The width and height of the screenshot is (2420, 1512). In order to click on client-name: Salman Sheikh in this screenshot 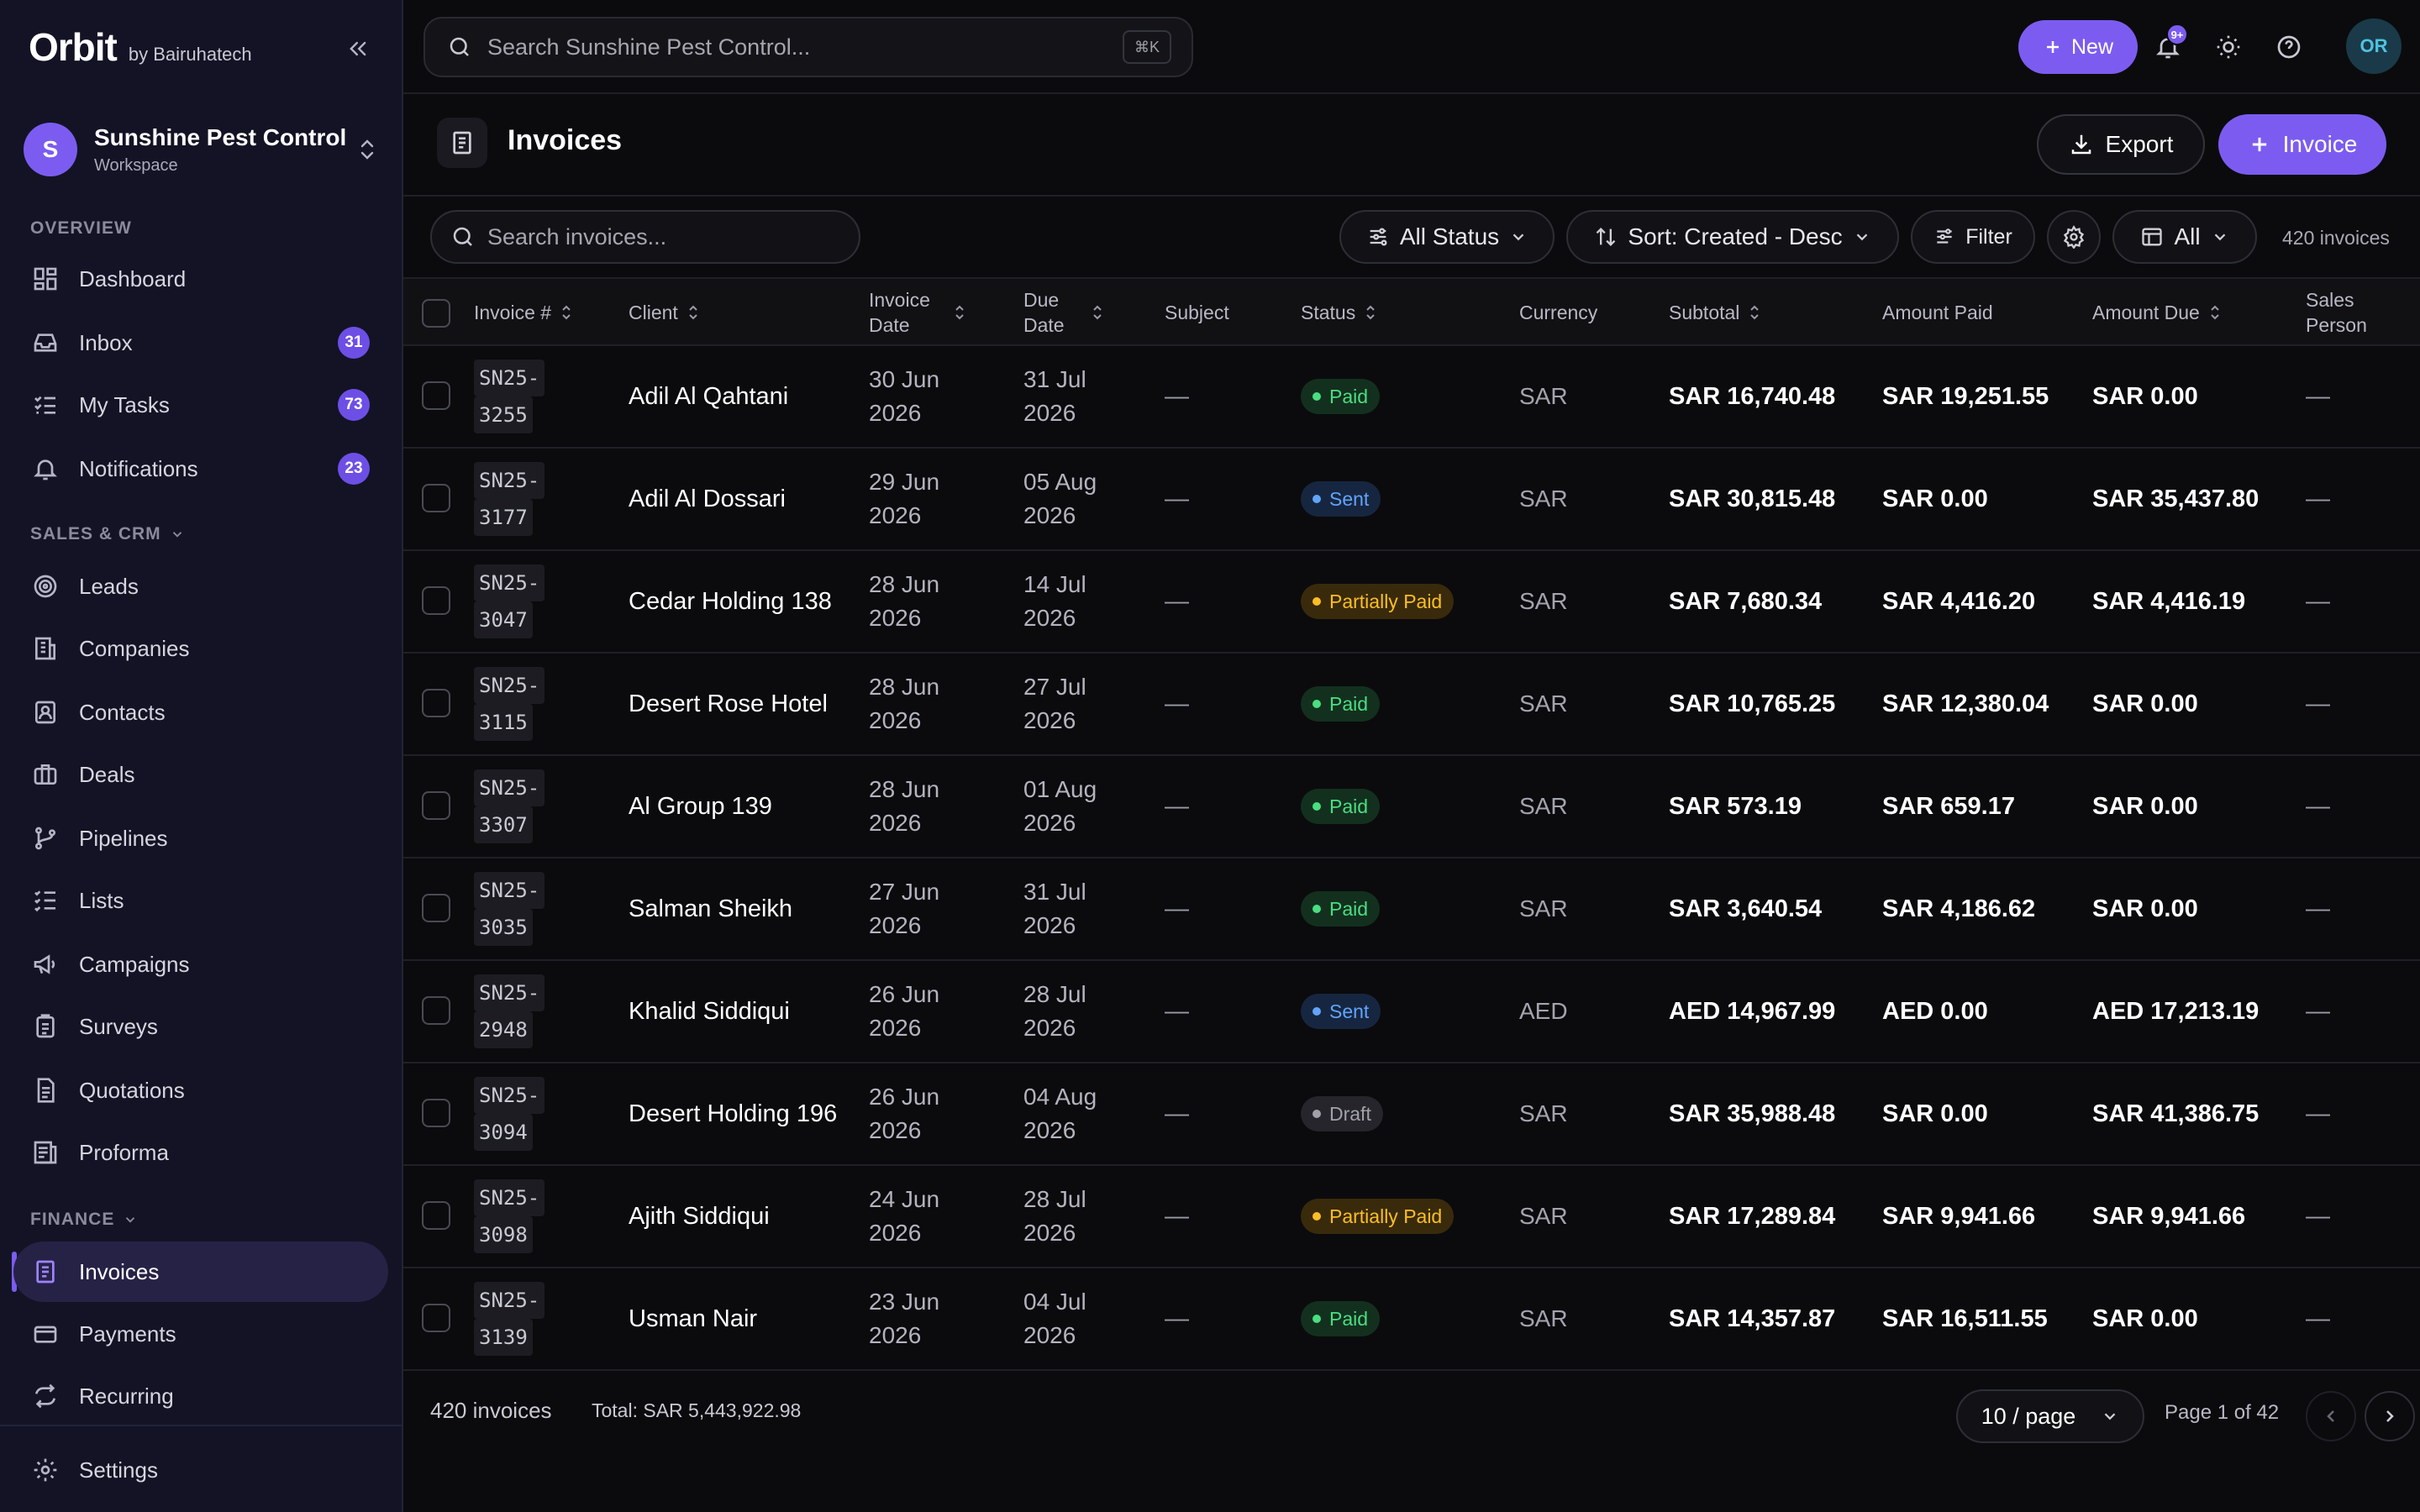, I will do `click(711, 908)`.